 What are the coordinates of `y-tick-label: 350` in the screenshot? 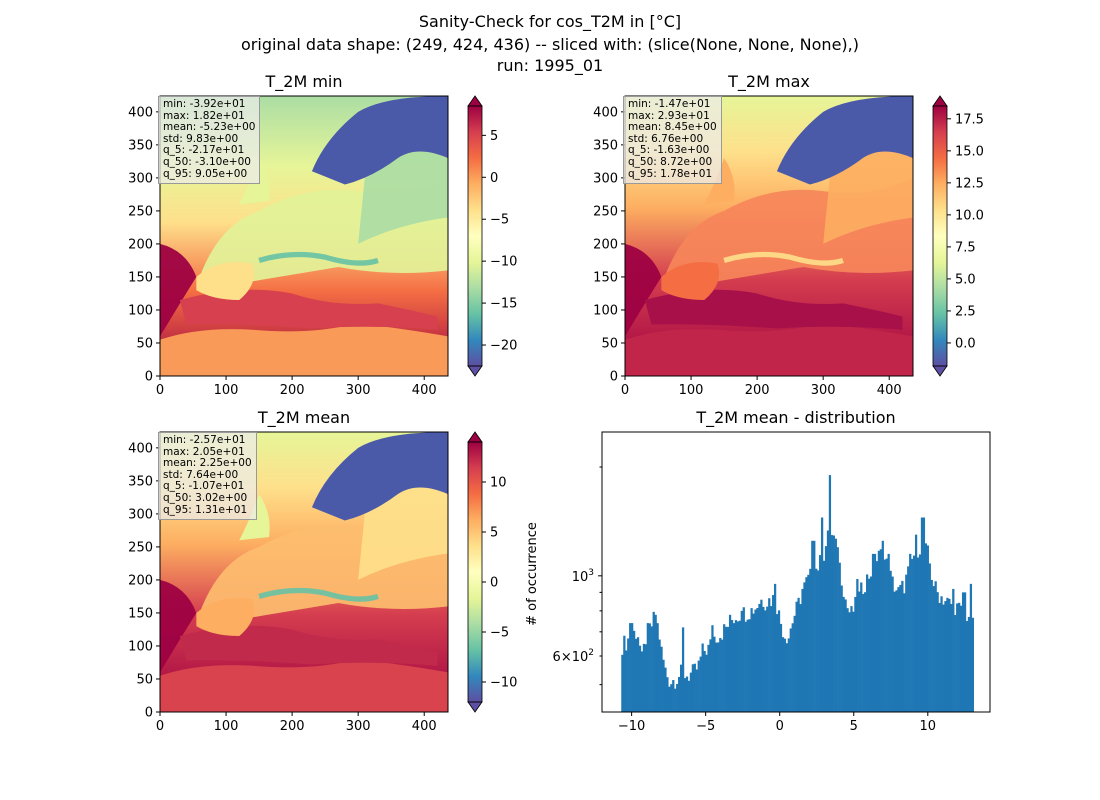 It's located at (605, 145).